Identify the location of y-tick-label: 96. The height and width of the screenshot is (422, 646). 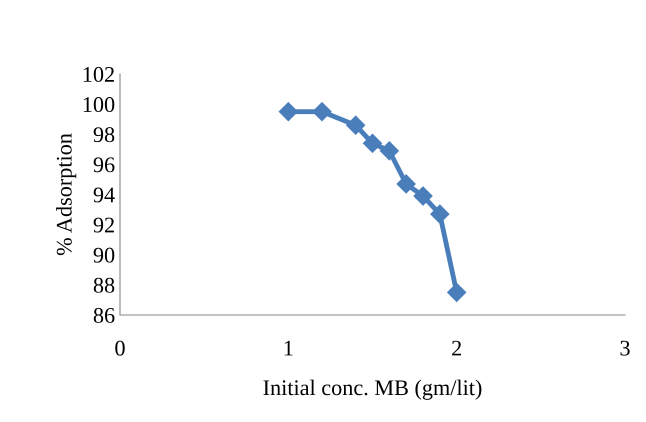
(104, 164).